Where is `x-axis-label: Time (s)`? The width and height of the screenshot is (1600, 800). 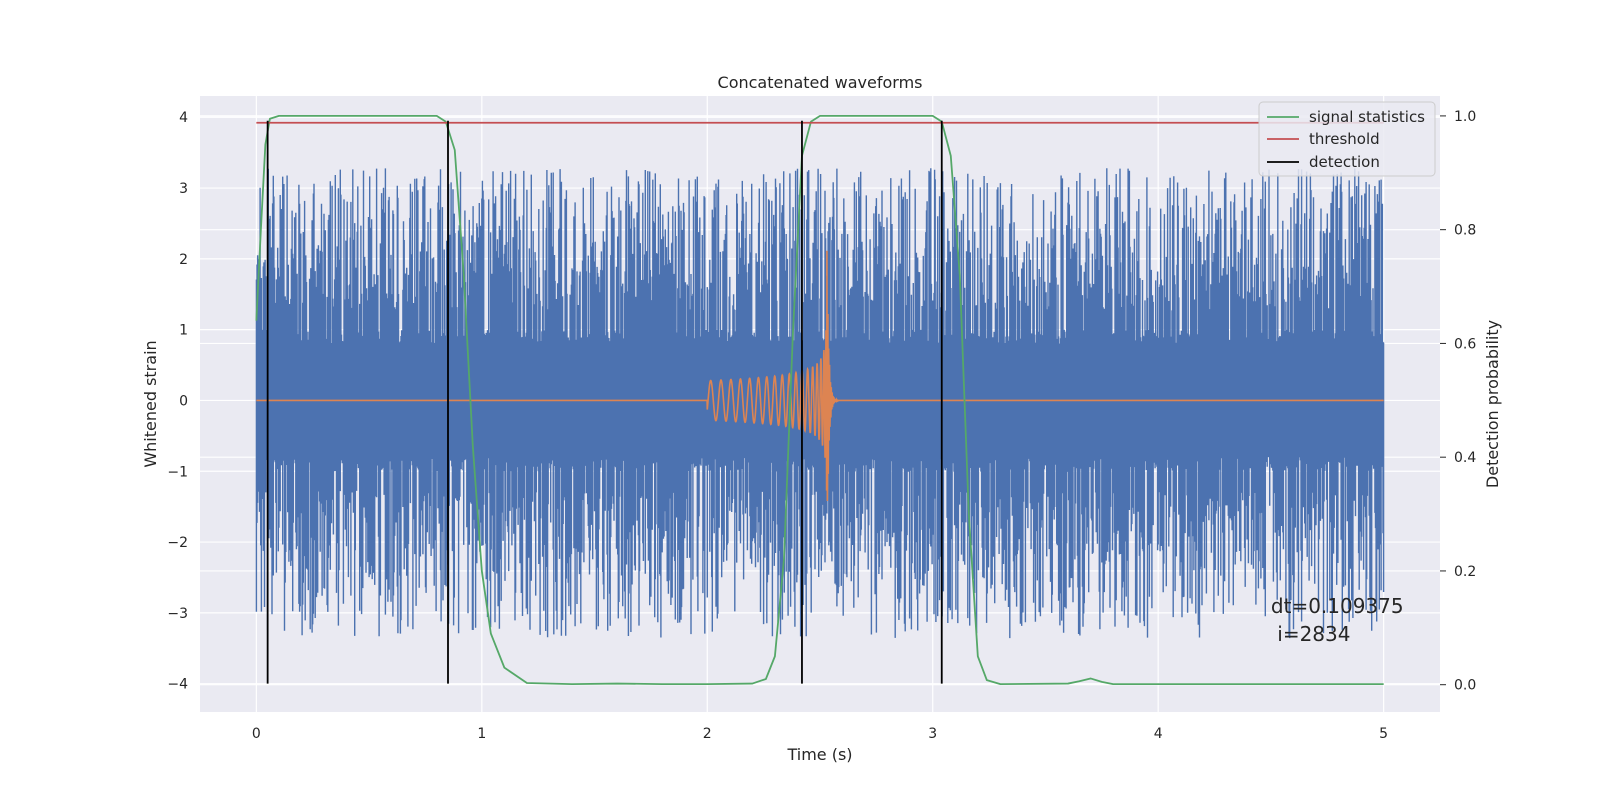
x-axis-label: Time (s) is located at coordinates (819, 754).